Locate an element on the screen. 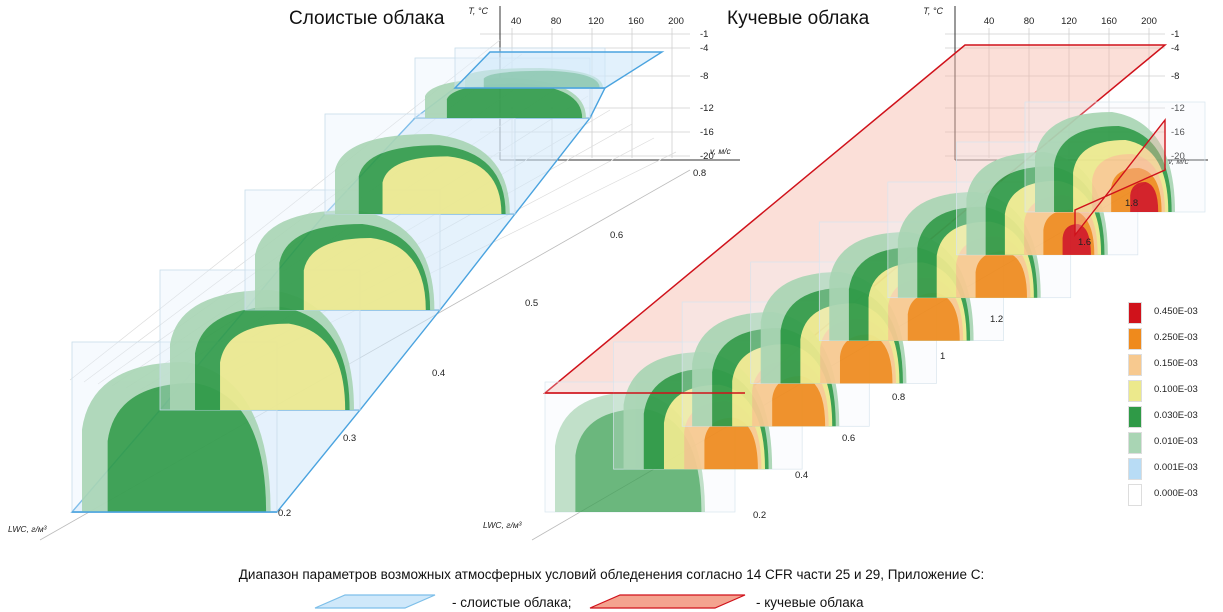  cumulus-legend-label: - кучевые облака is located at coordinates (810, 602).